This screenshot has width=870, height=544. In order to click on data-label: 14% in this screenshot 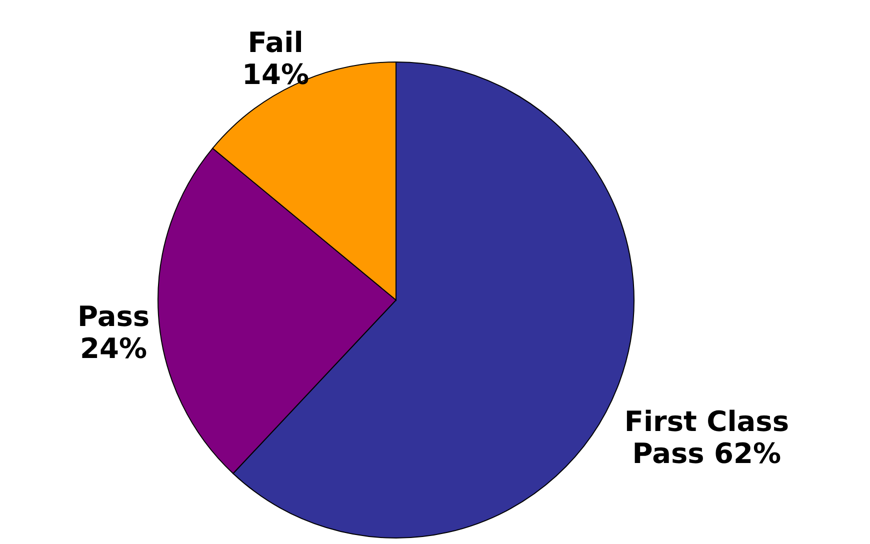, I will do `click(276, 74)`.